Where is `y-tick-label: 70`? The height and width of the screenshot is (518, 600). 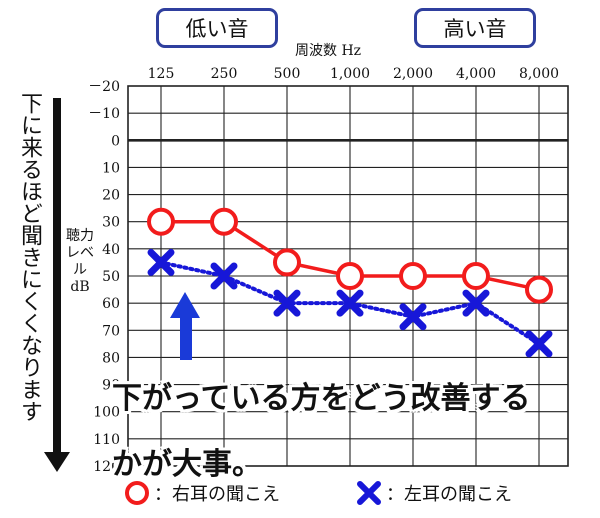 y-tick-label: 70 is located at coordinates (111, 331).